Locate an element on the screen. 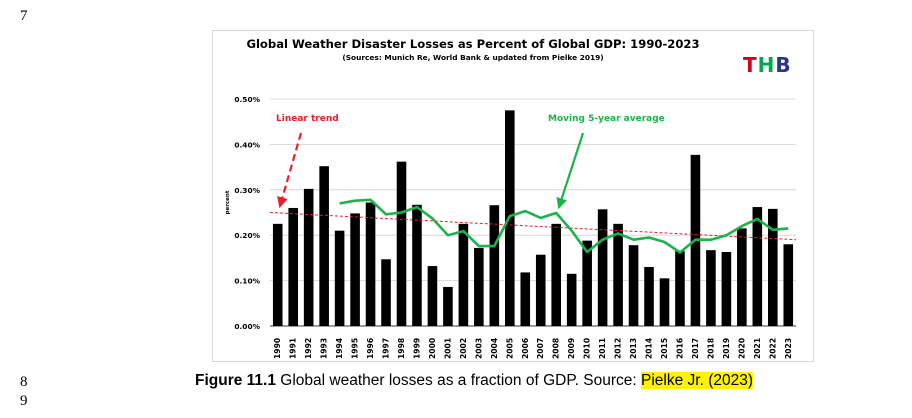  bar-2013 is located at coordinates (633, 285).